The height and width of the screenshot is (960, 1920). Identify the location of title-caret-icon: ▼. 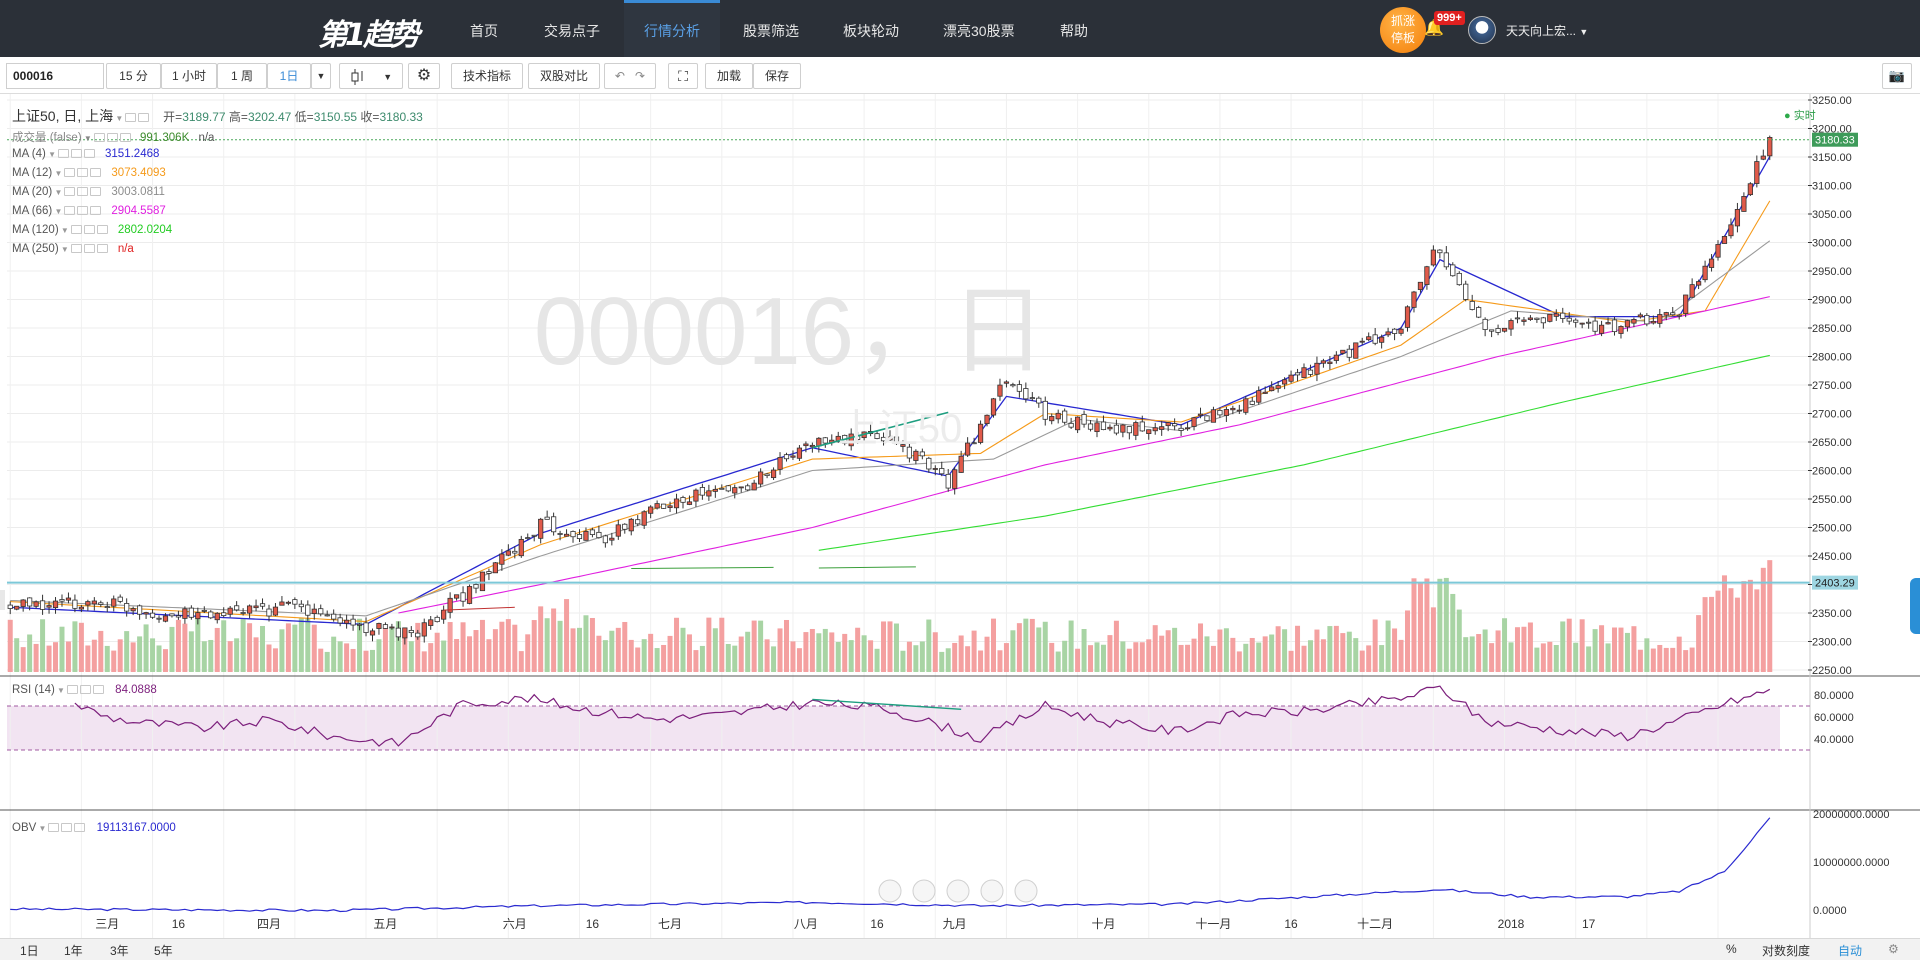
(118, 118).